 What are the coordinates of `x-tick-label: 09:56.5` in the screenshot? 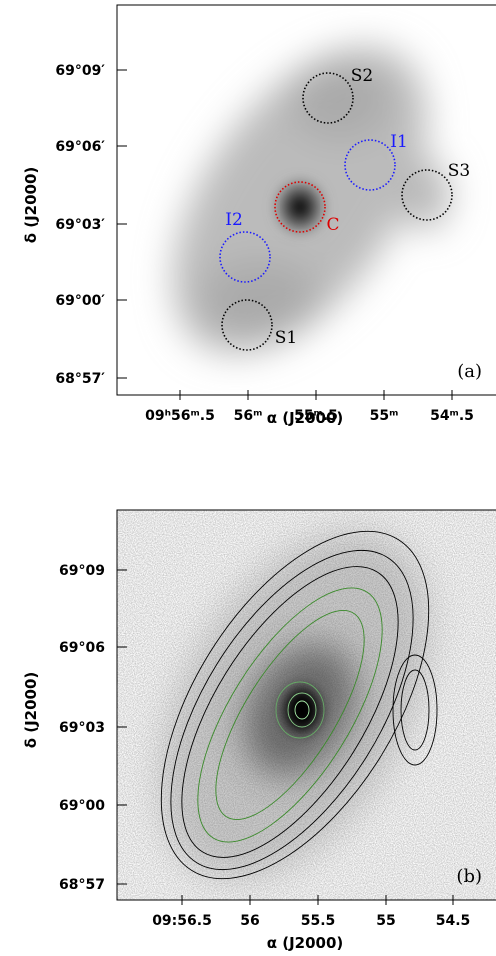 It's located at (182, 921).